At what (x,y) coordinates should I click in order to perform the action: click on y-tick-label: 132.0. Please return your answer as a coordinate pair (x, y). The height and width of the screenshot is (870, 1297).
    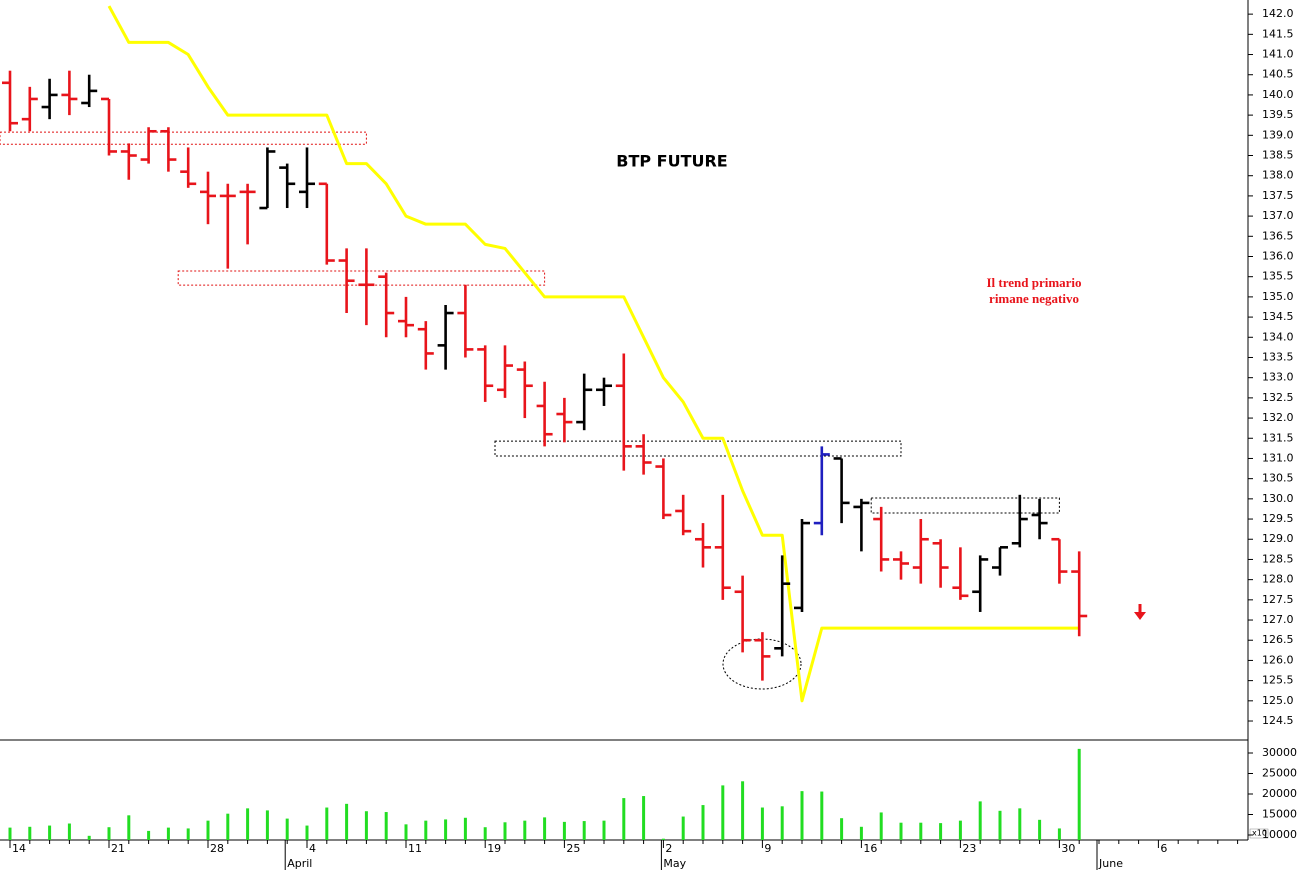
    Looking at the image, I should click on (1278, 417).